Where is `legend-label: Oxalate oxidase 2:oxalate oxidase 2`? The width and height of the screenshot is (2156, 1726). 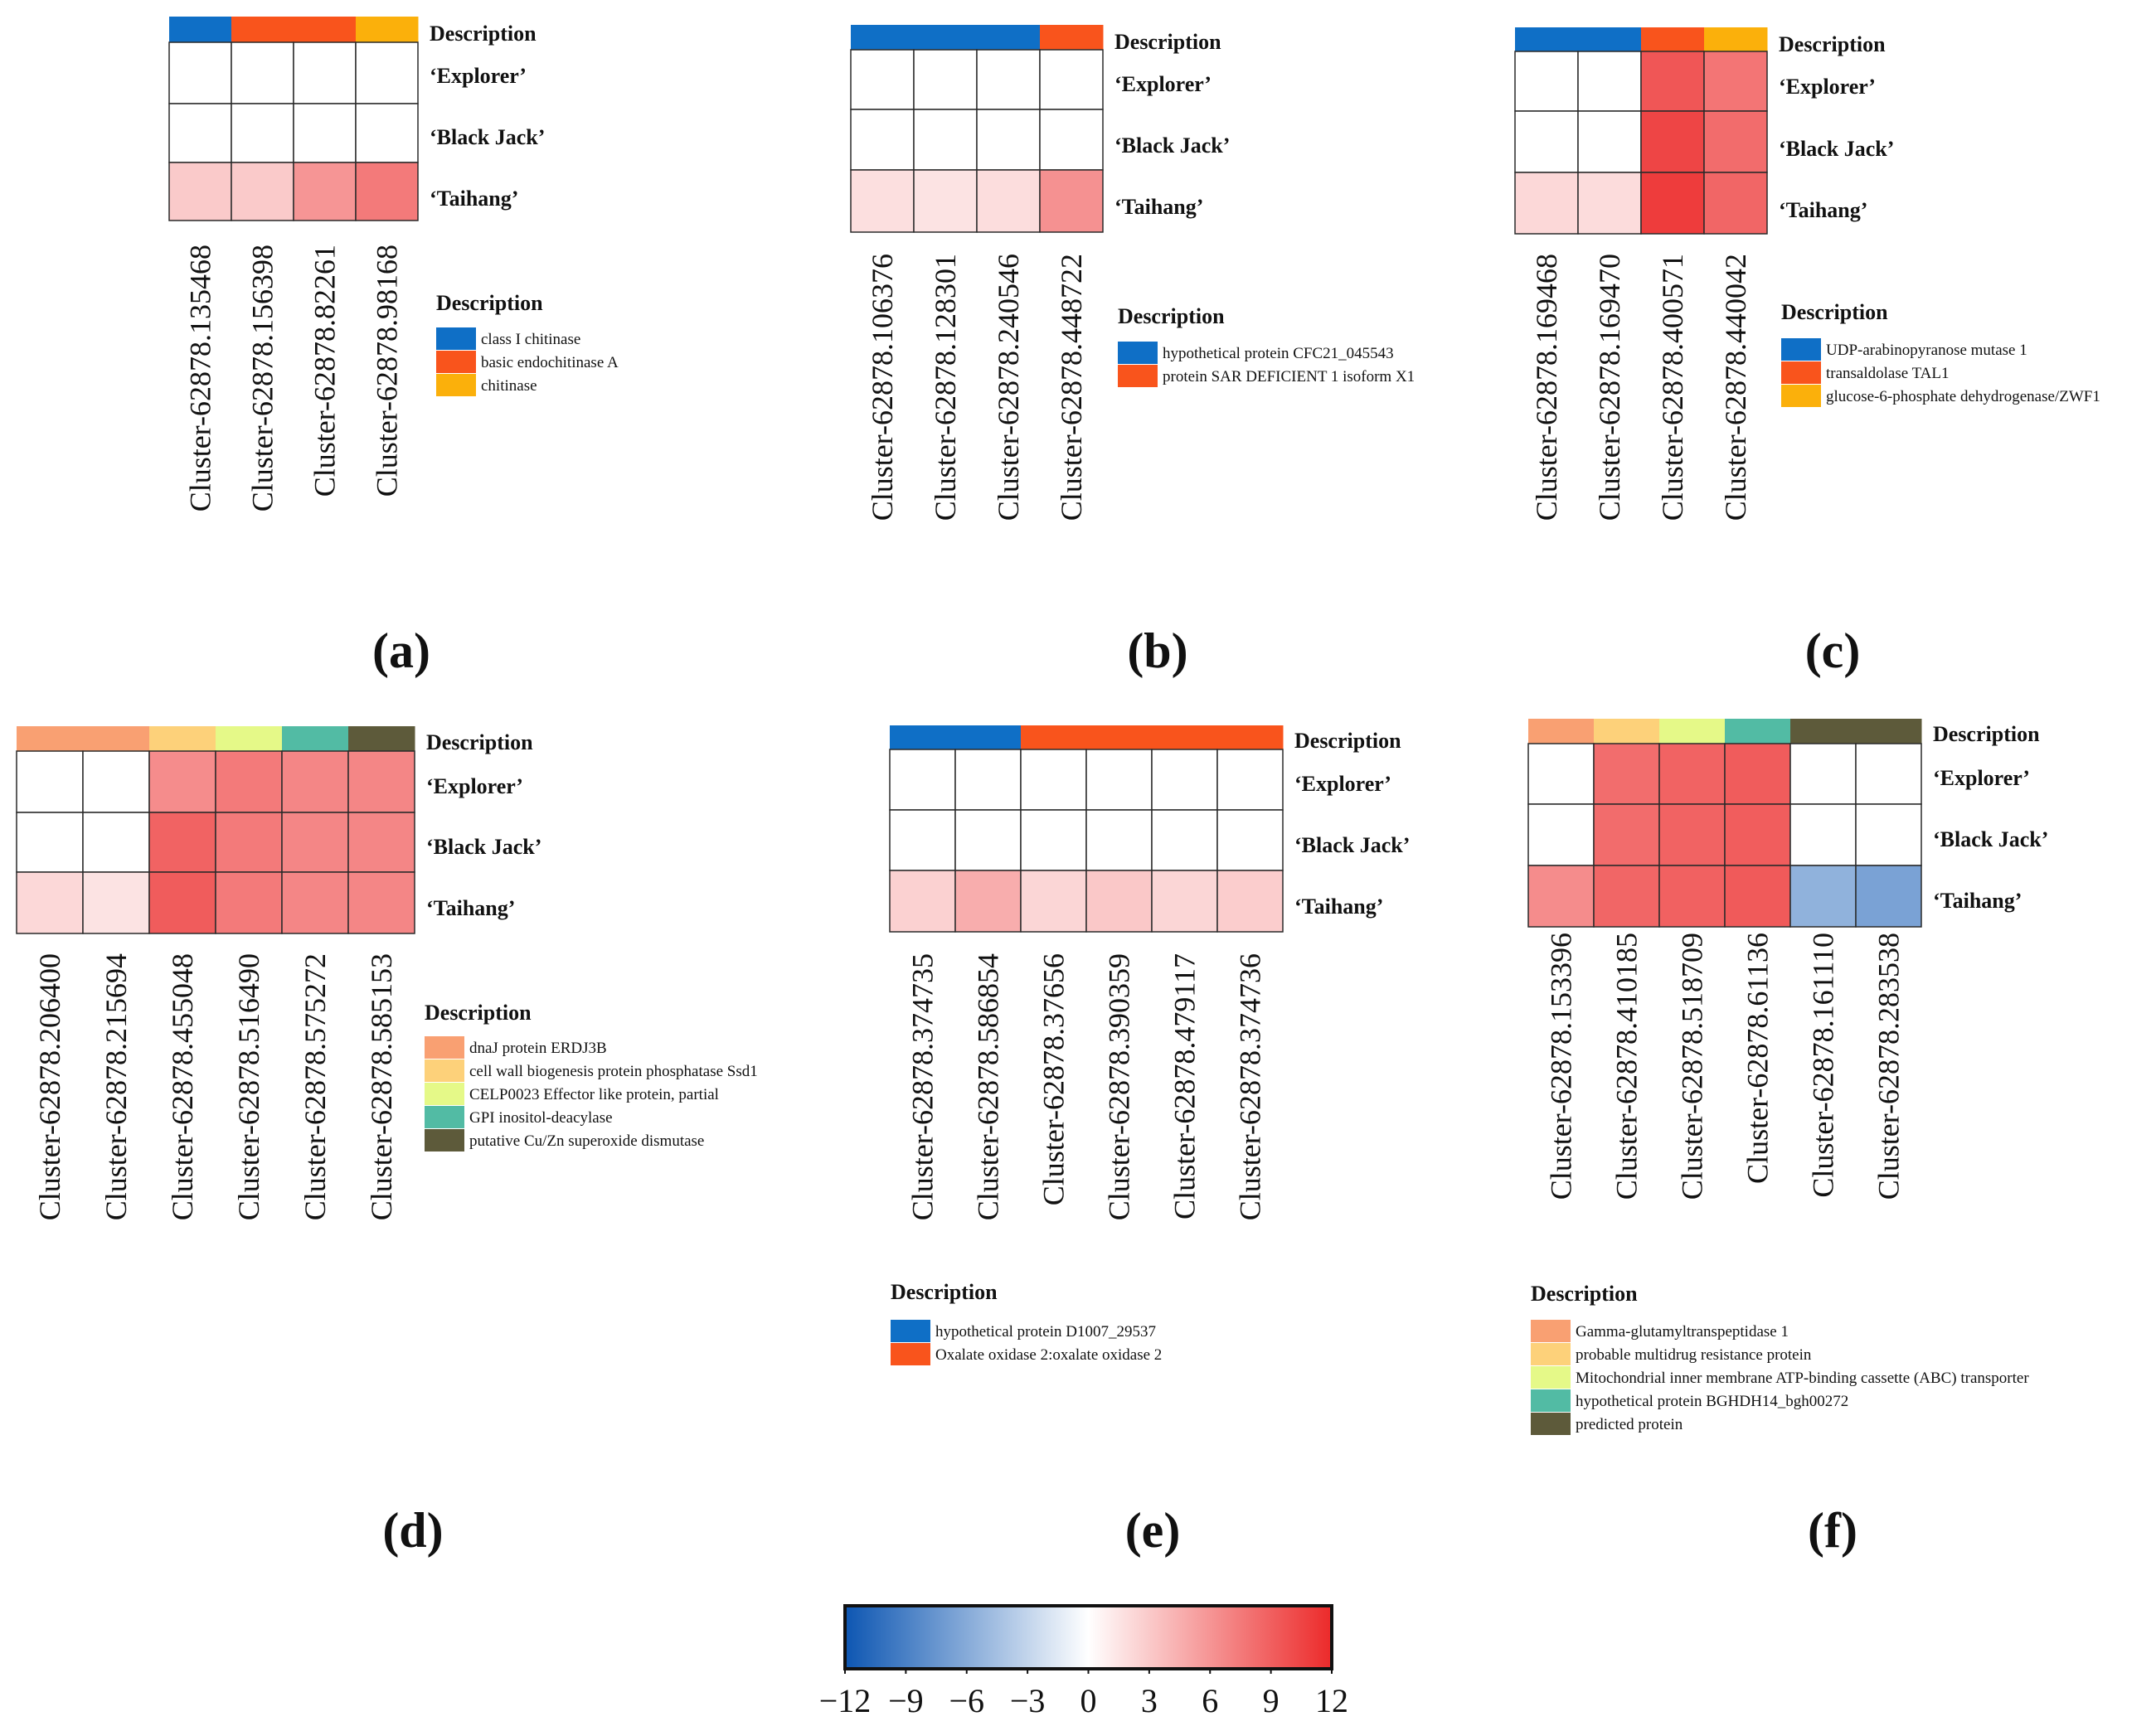 legend-label: Oxalate oxidase 2:oxalate oxidase 2 is located at coordinates (1048, 1355).